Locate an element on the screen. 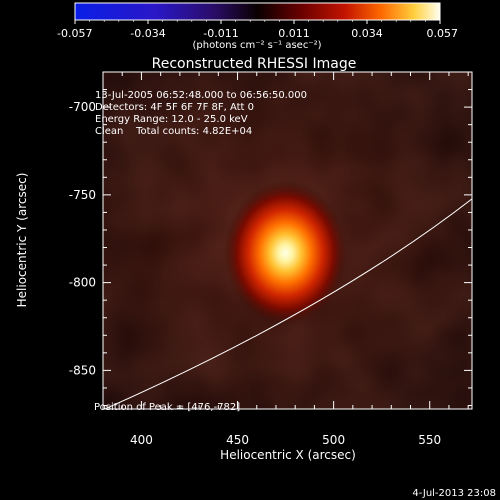 This screenshot has height=500, width=500. x-axis-title: Heliocentric X (arcsec) is located at coordinates (288, 455).